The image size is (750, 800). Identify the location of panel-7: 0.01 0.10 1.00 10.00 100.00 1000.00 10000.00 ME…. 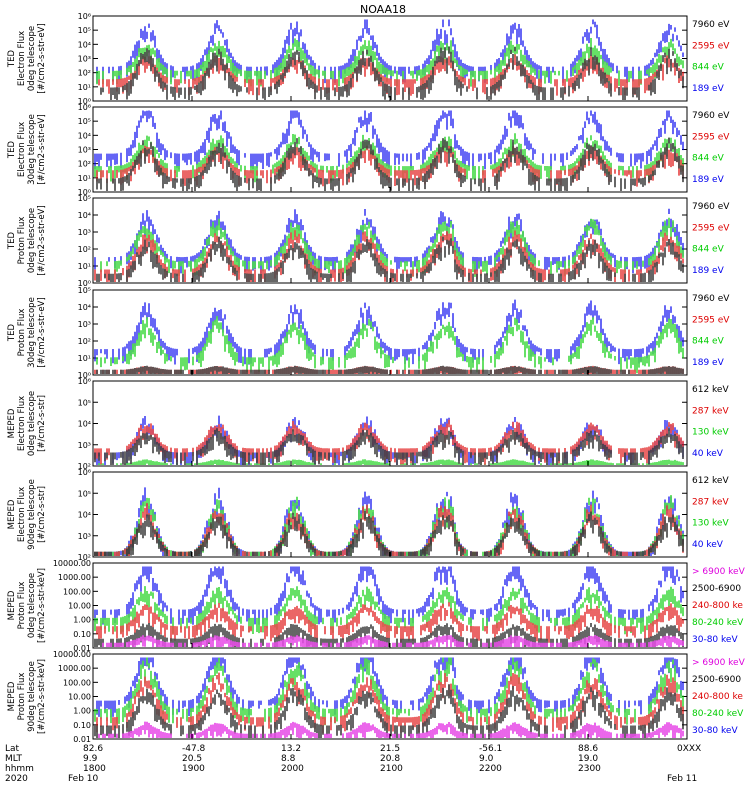
(376, 606).